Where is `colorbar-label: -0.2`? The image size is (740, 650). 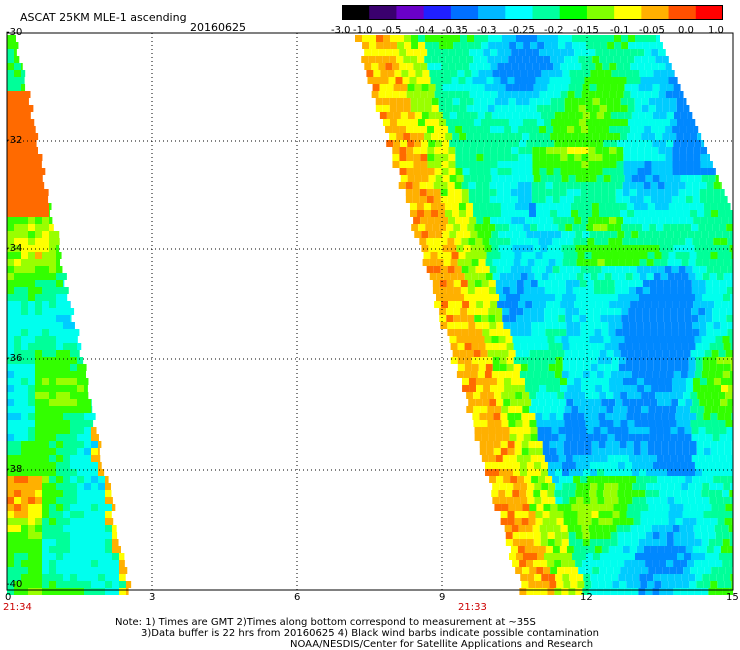
colorbar-label: -0.2 is located at coordinates (554, 30).